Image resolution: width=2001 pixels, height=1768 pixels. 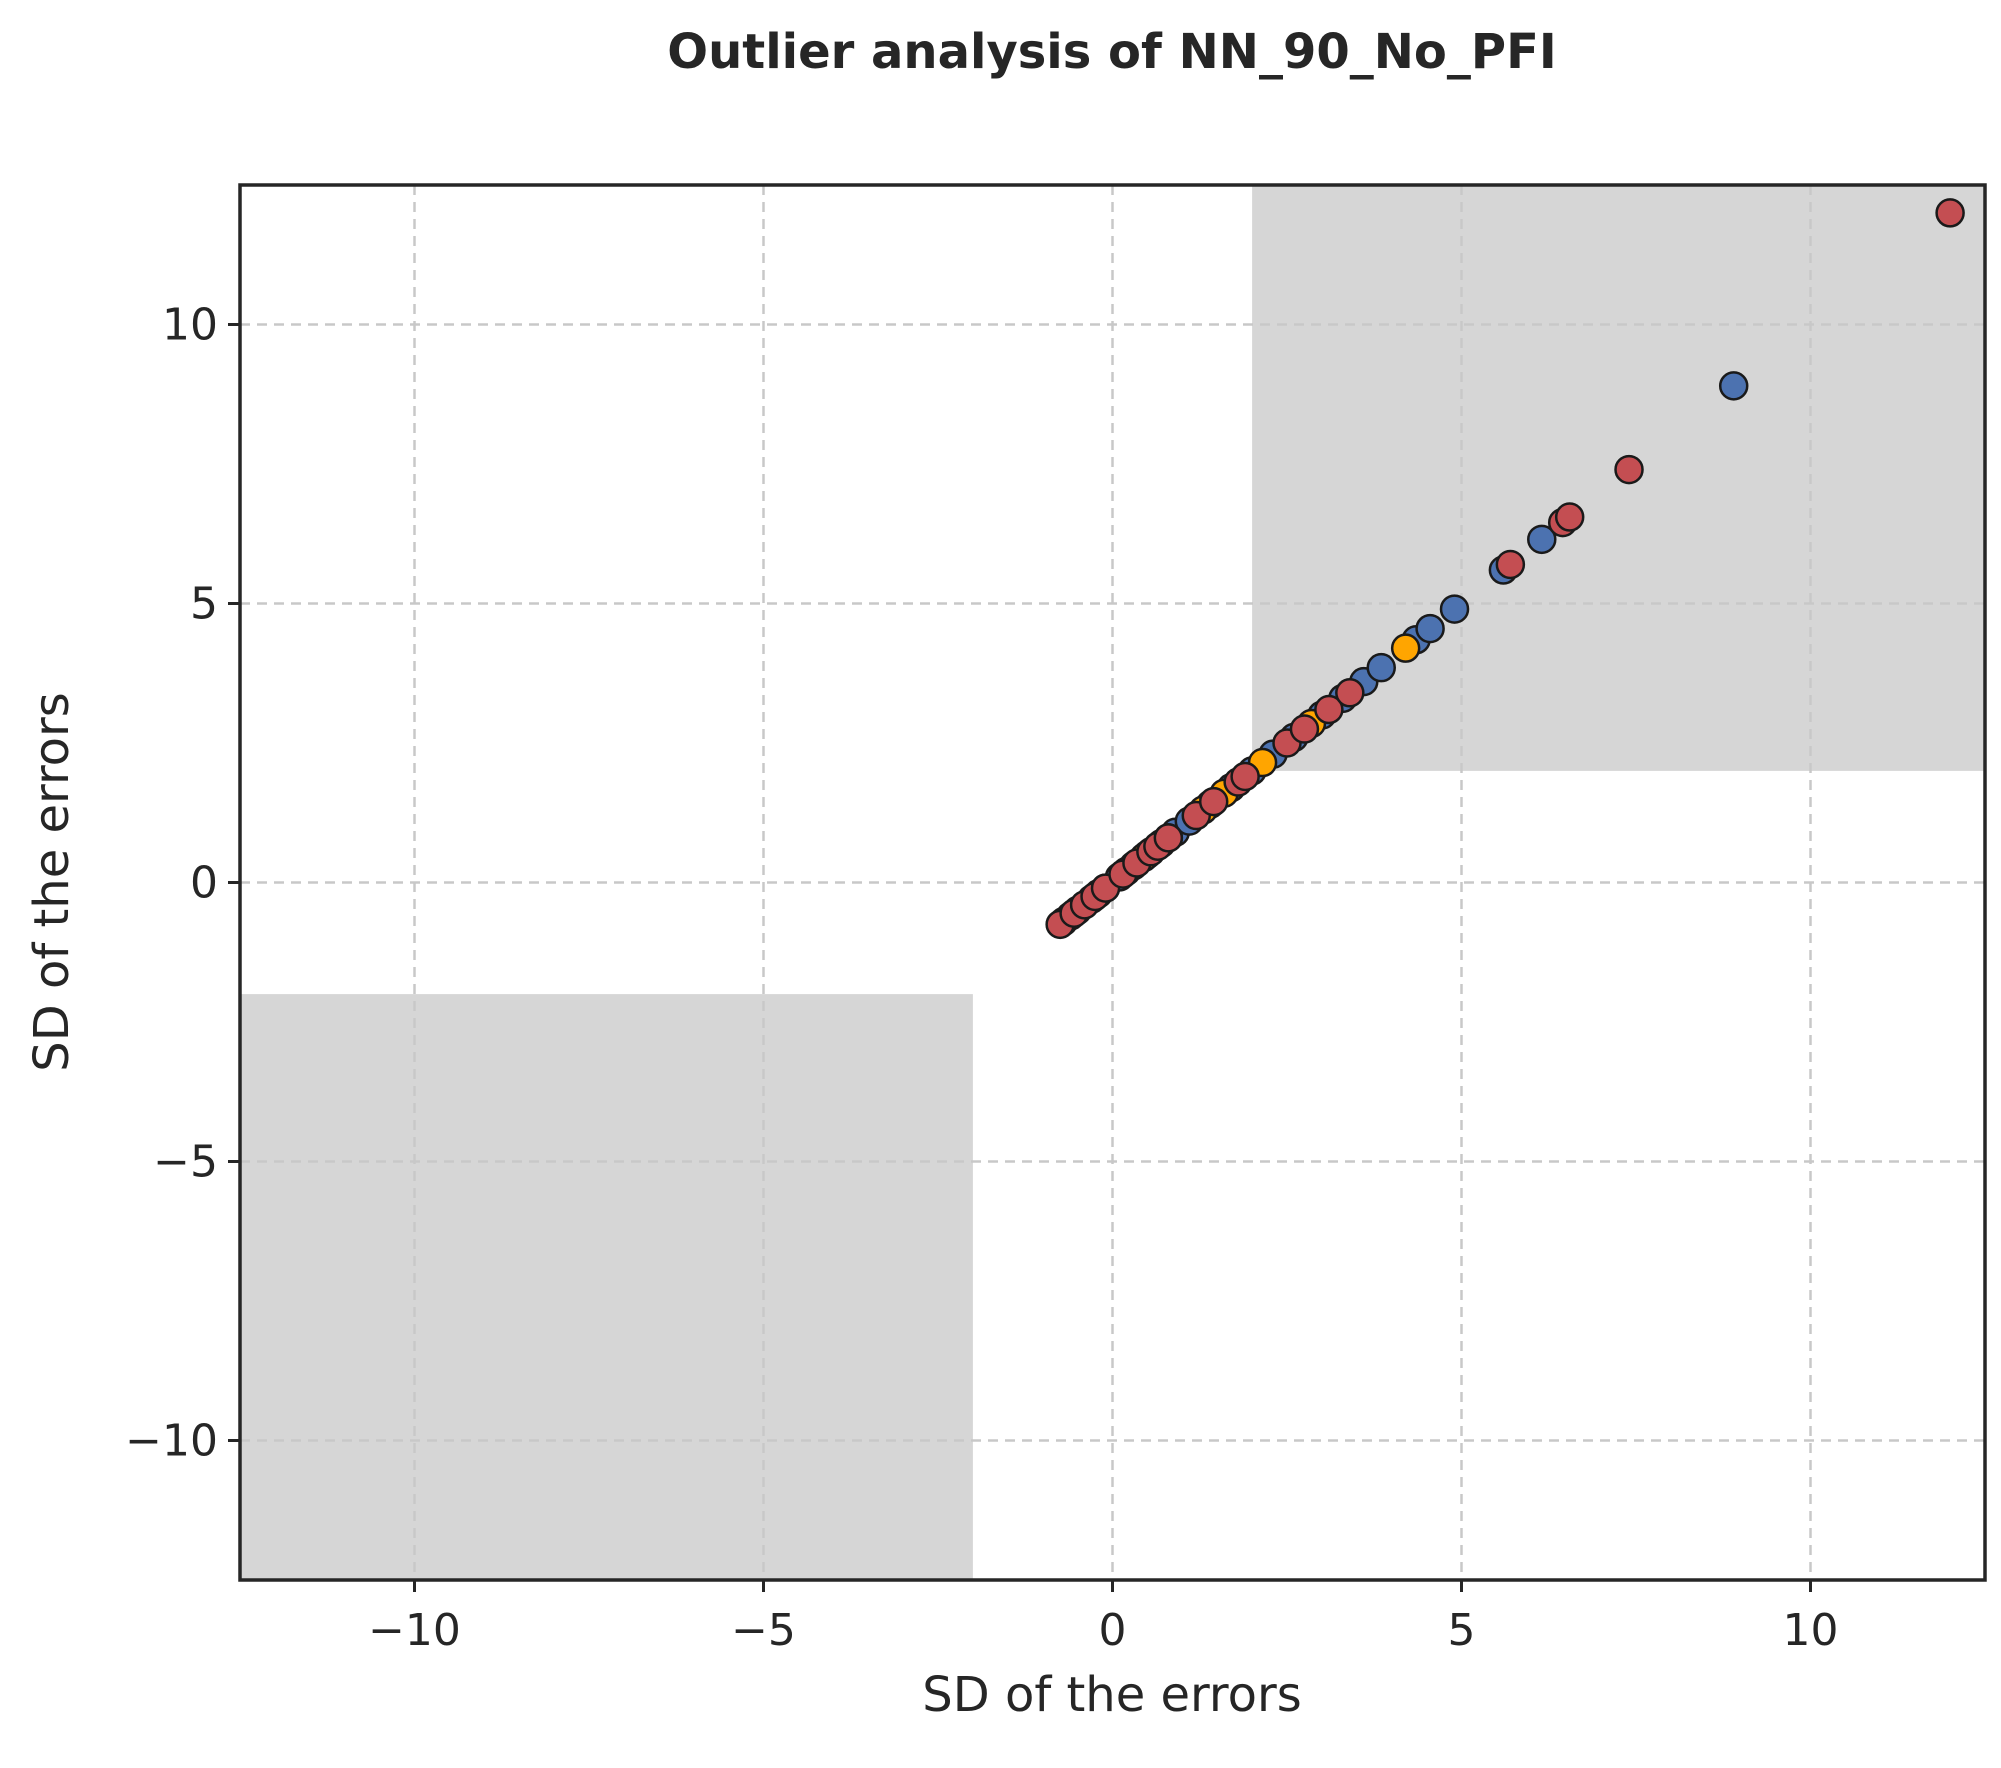 I want to click on x-tick-label-3: 5, so click(x=1462, y=1630).